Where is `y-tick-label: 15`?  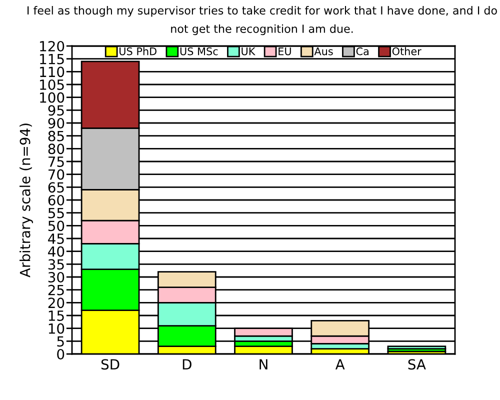
y-tick-label: 15 is located at coordinates (56, 315).